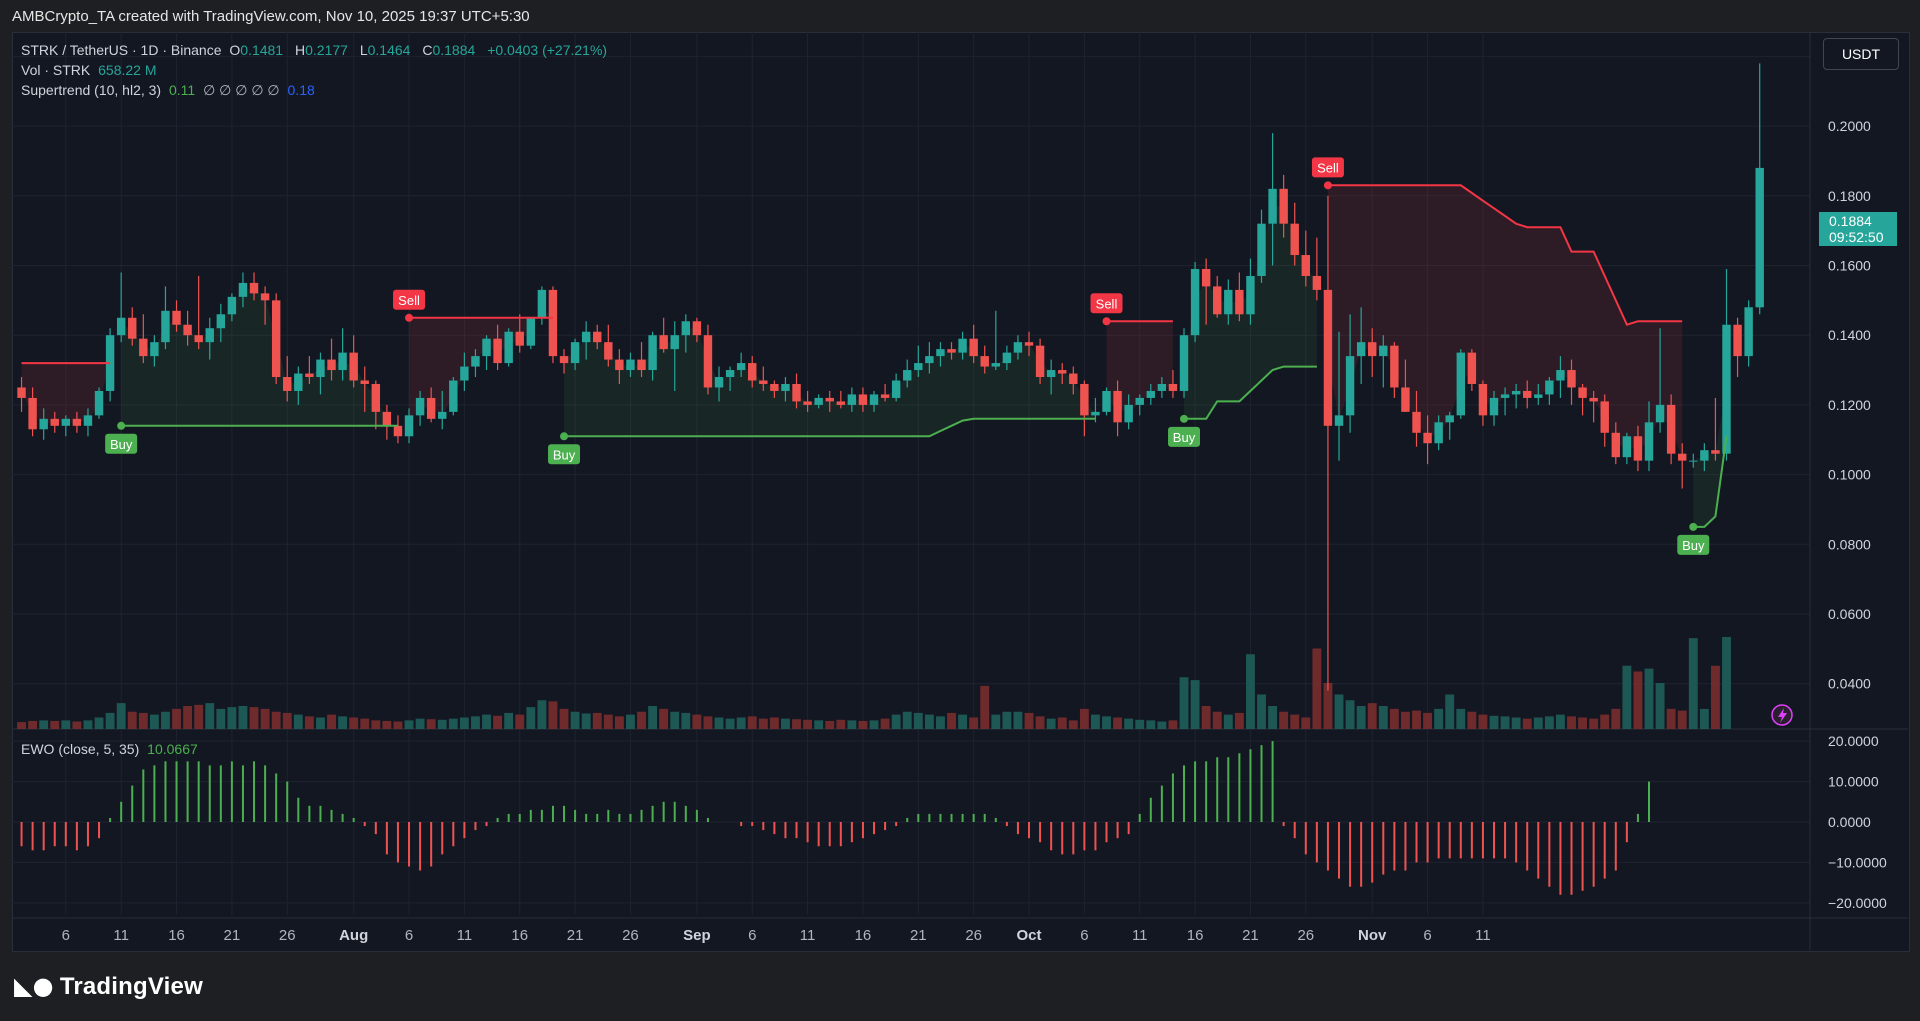  I want to click on signal-dot, so click(1327, 185).